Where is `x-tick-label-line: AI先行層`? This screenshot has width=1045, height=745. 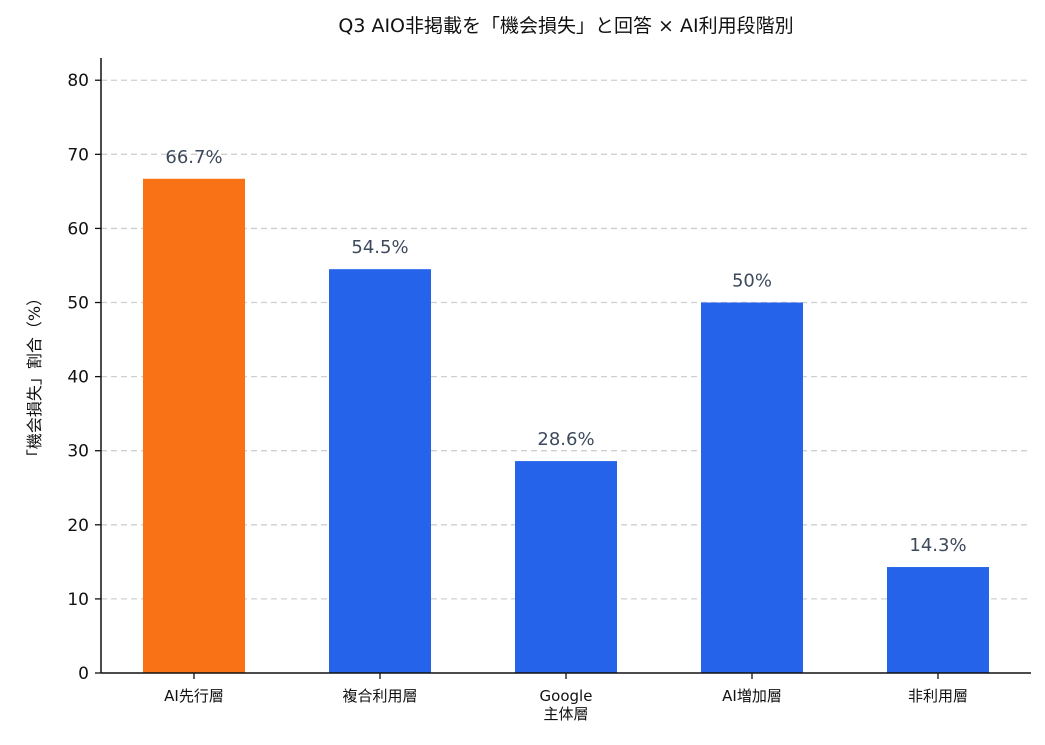 x-tick-label-line: AI先行層 is located at coordinates (194, 696).